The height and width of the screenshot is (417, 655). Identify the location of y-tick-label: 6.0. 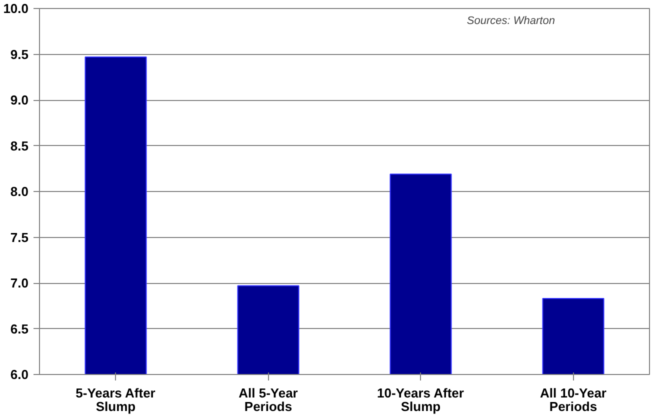
(19, 374).